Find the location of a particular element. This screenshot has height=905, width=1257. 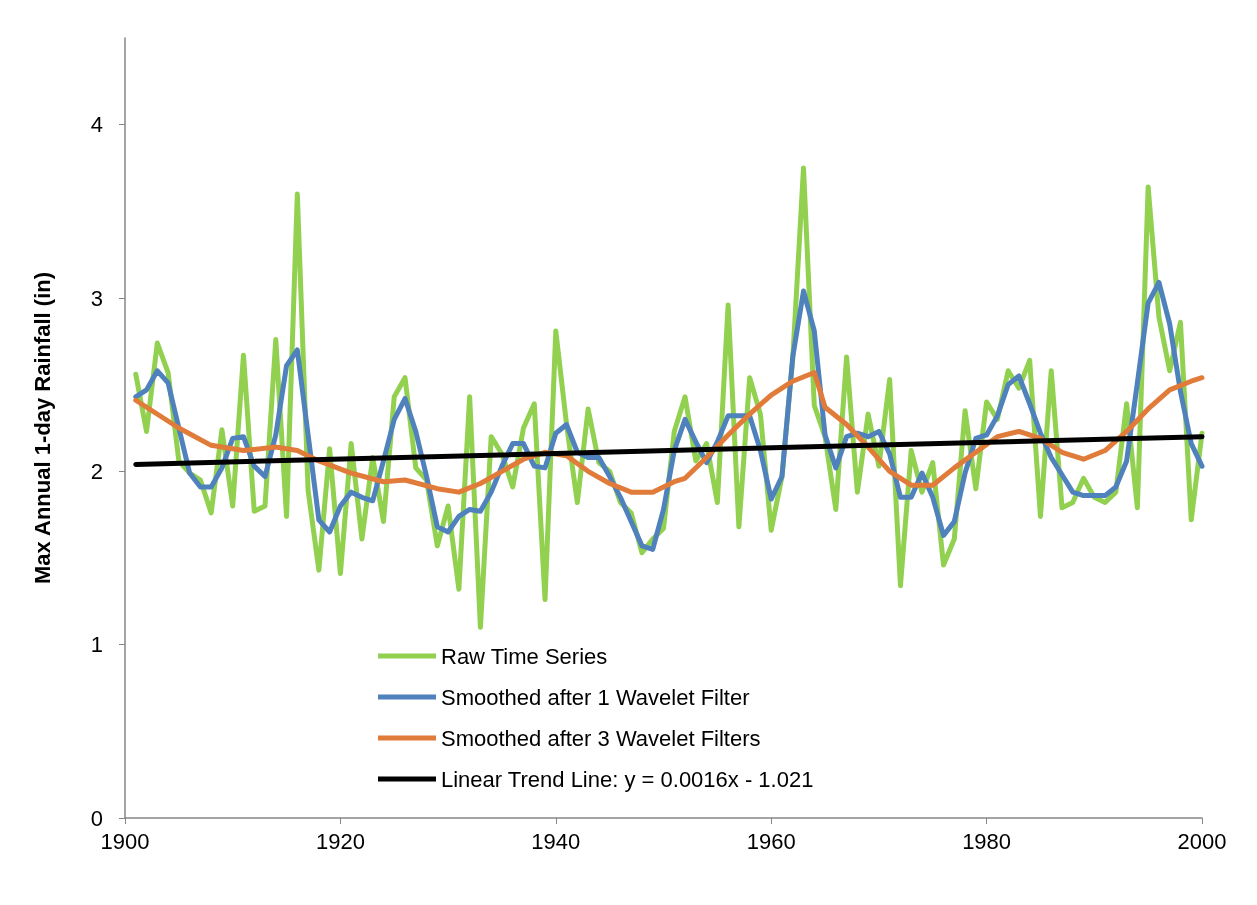

y-tick-label: 1 is located at coordinates (96, 645).